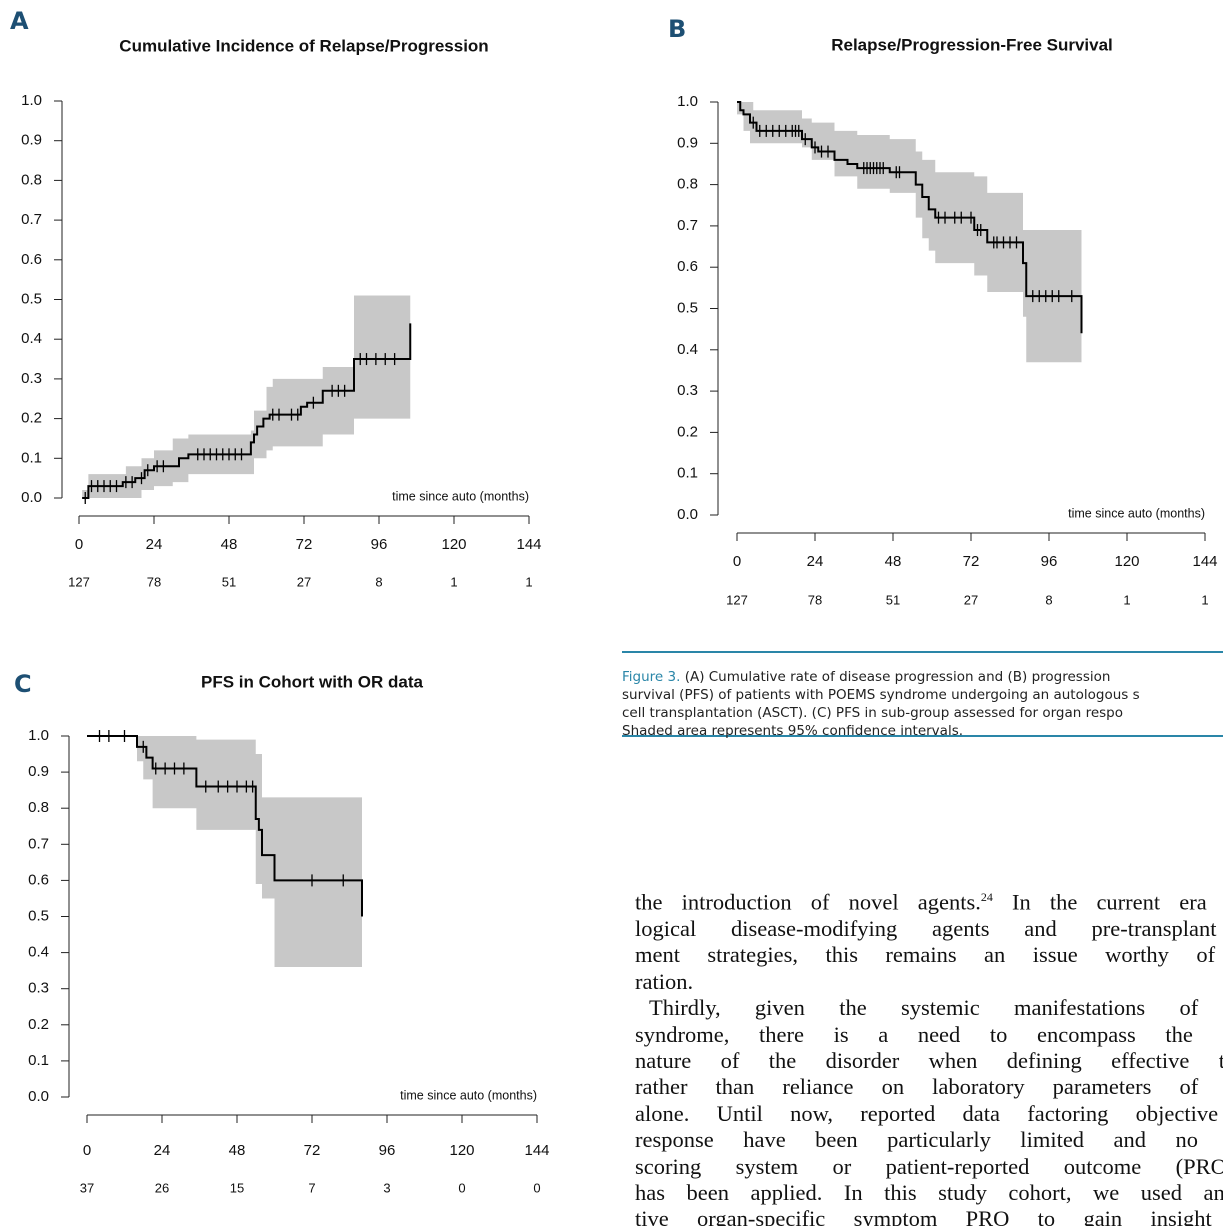 The height and width of the screenshot is (1226, 1223). Describe the element at coordinates (651, 677) in the screenshot. I see `caption-label: Figure 3.` at that location.